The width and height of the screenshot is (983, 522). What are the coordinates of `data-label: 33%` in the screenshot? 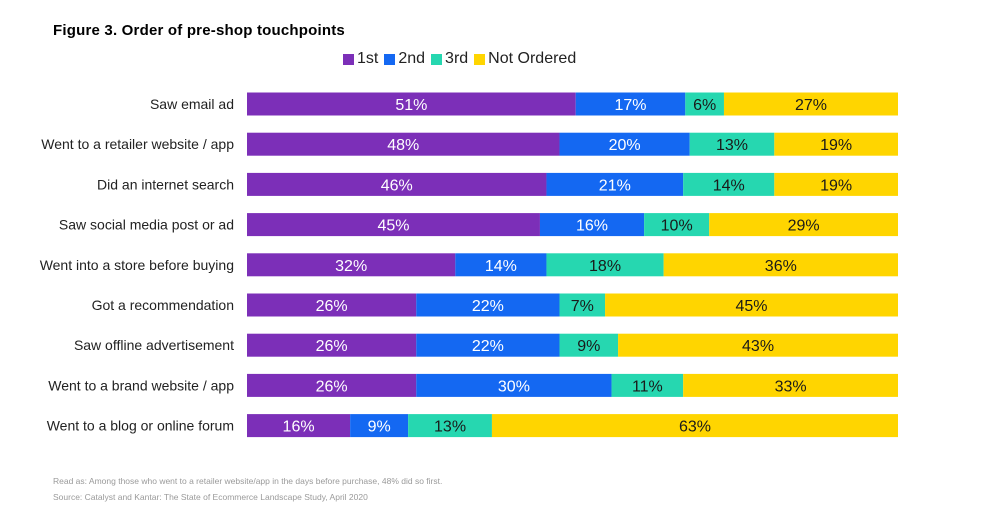 It's located at (791, 386).